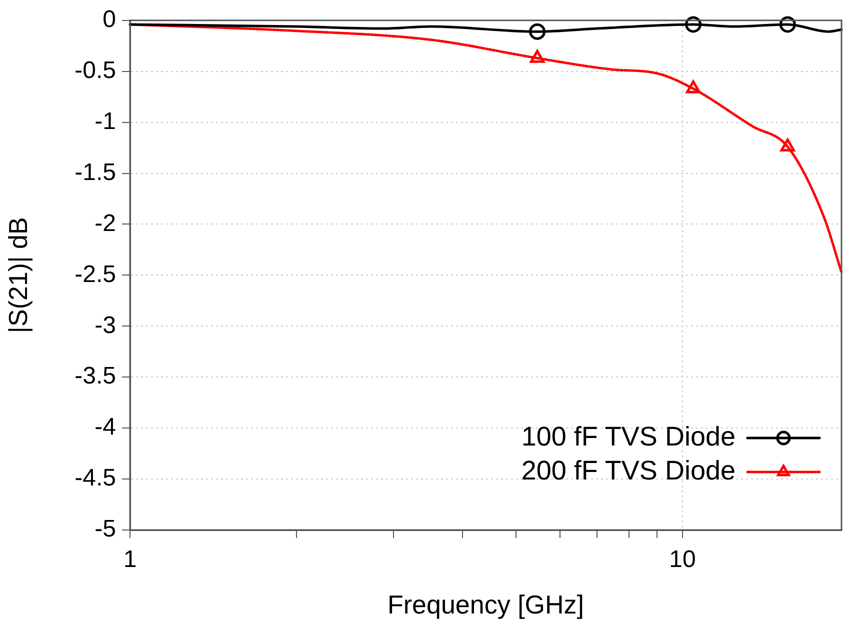  Describe the element at coordinates (628, 436) in the screenshot. I see `legend-label: 100 fF TVS Diode` at that location.